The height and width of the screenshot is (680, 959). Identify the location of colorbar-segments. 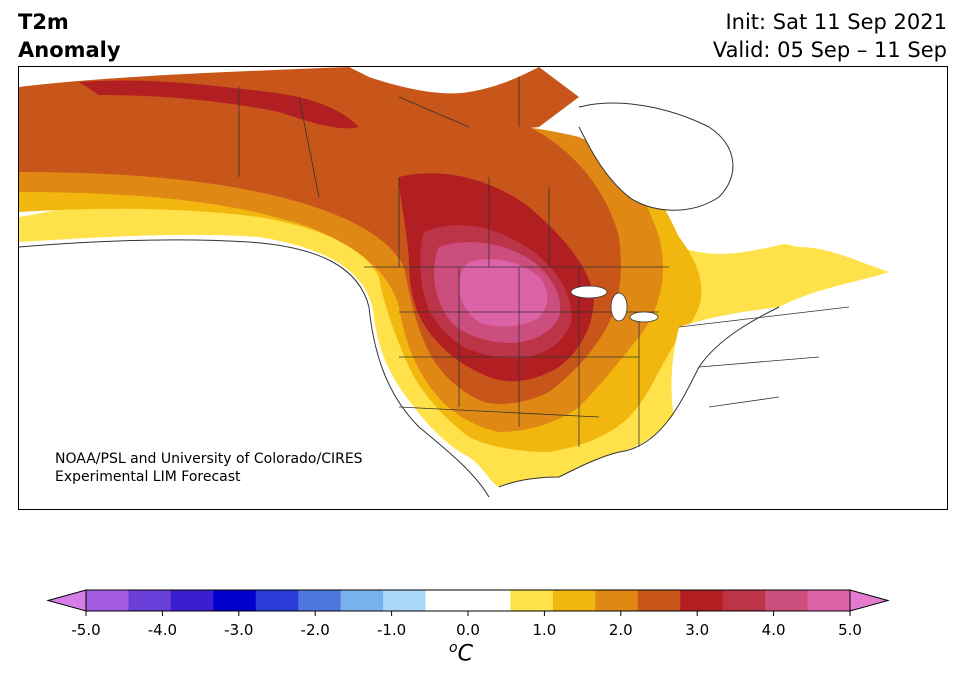
(468, 600).